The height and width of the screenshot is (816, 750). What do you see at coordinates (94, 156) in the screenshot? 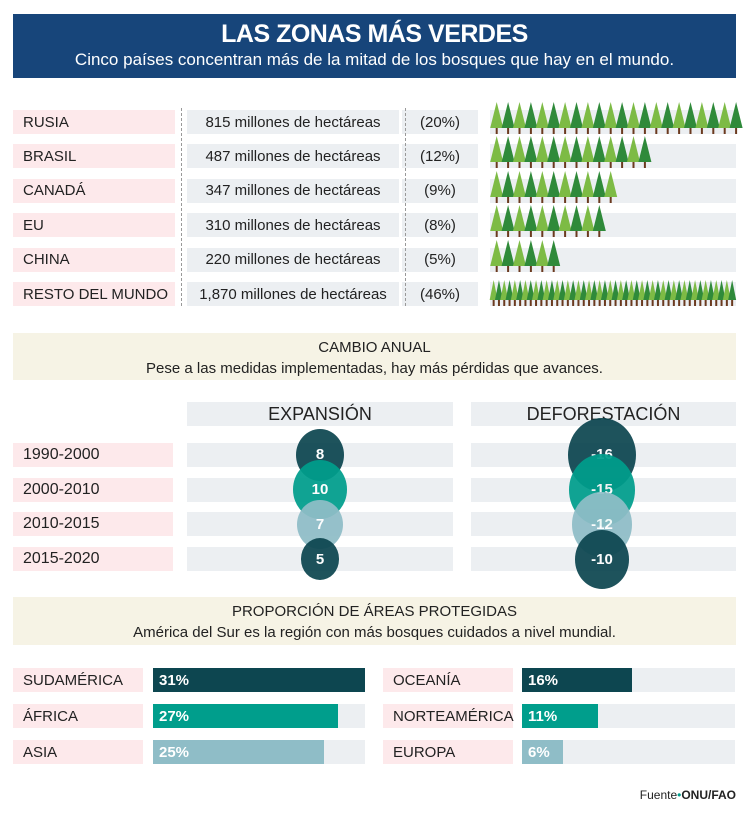
I see `country-label: BRASIL` at bounding box center [94, 156].